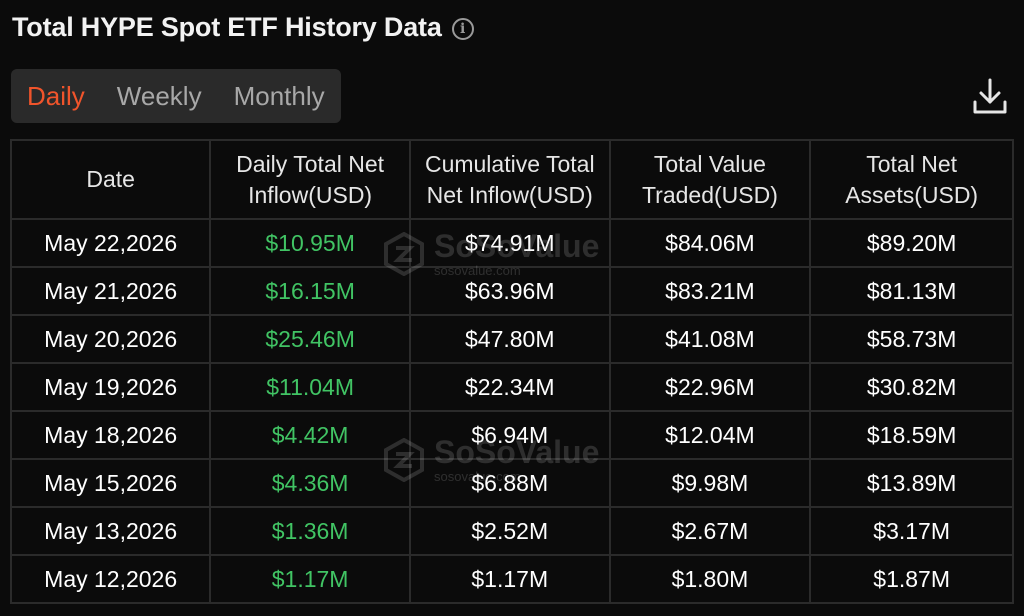 The height and width of the screenshot is (616, 1024). I want to click on page-title: Total HYPE Spot ETF History Data, so click(227, 27).